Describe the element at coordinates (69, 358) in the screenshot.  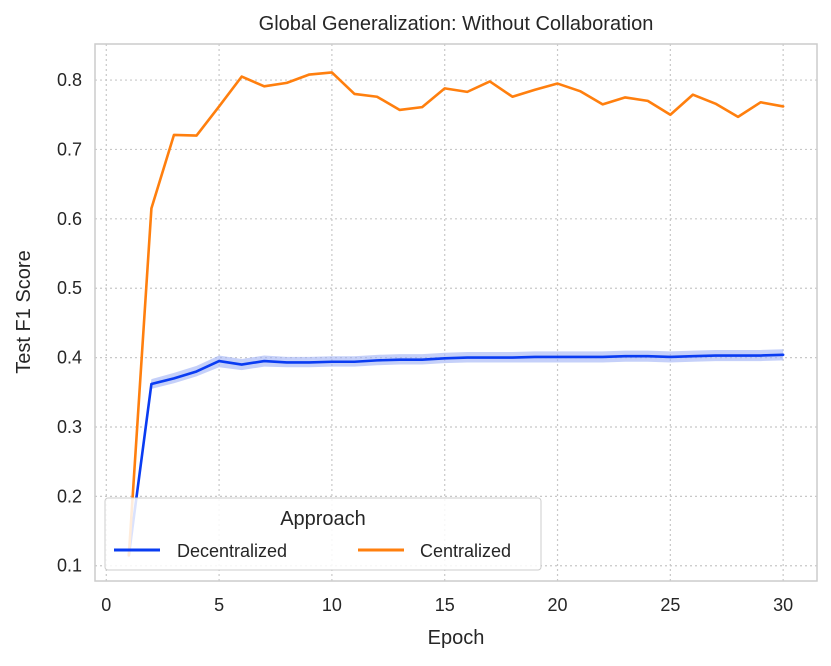
I see `y-tick-label: 0.4` at that location.